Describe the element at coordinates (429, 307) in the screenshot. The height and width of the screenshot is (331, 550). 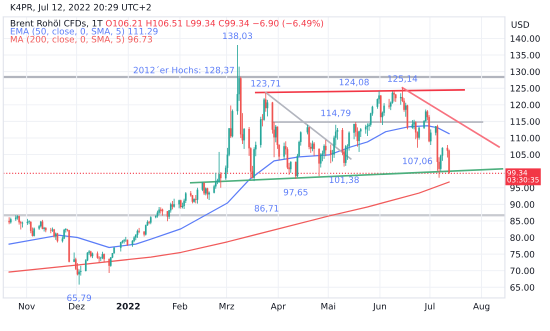
I see `x-tick-label: Jul` at that location.